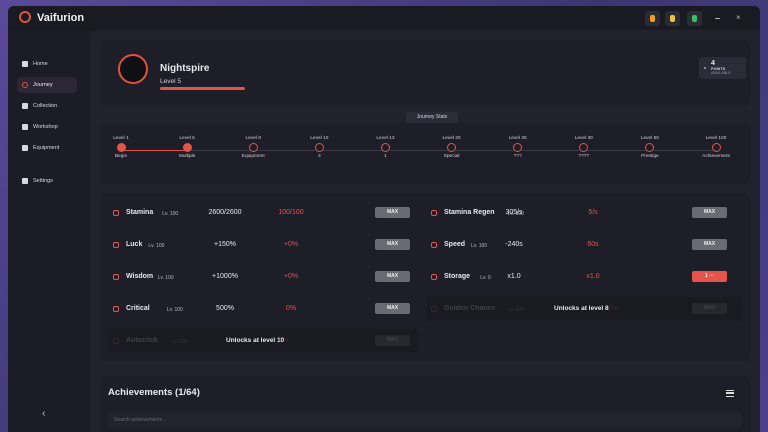  What do you see at coordinates (485, 278) in the screenshot?
I see `stat-level: Lv. 0` at bounding box center [485, 278].